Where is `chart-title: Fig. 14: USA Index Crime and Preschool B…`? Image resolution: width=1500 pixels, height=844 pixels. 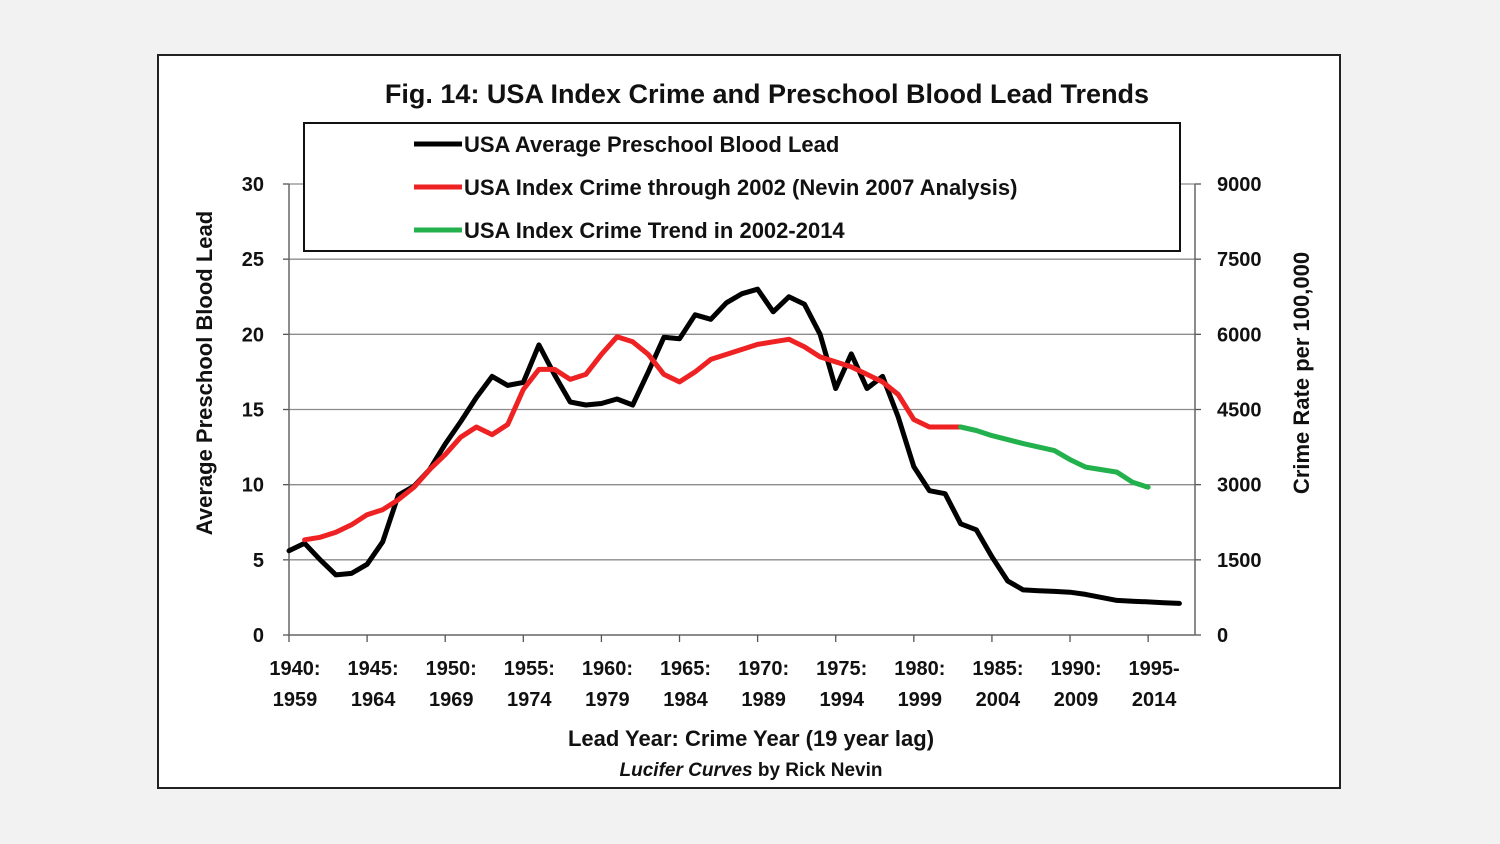
chart-title: Fig. 14: USA Index Crime and Preschool B… is located at coordinates (767, 94).